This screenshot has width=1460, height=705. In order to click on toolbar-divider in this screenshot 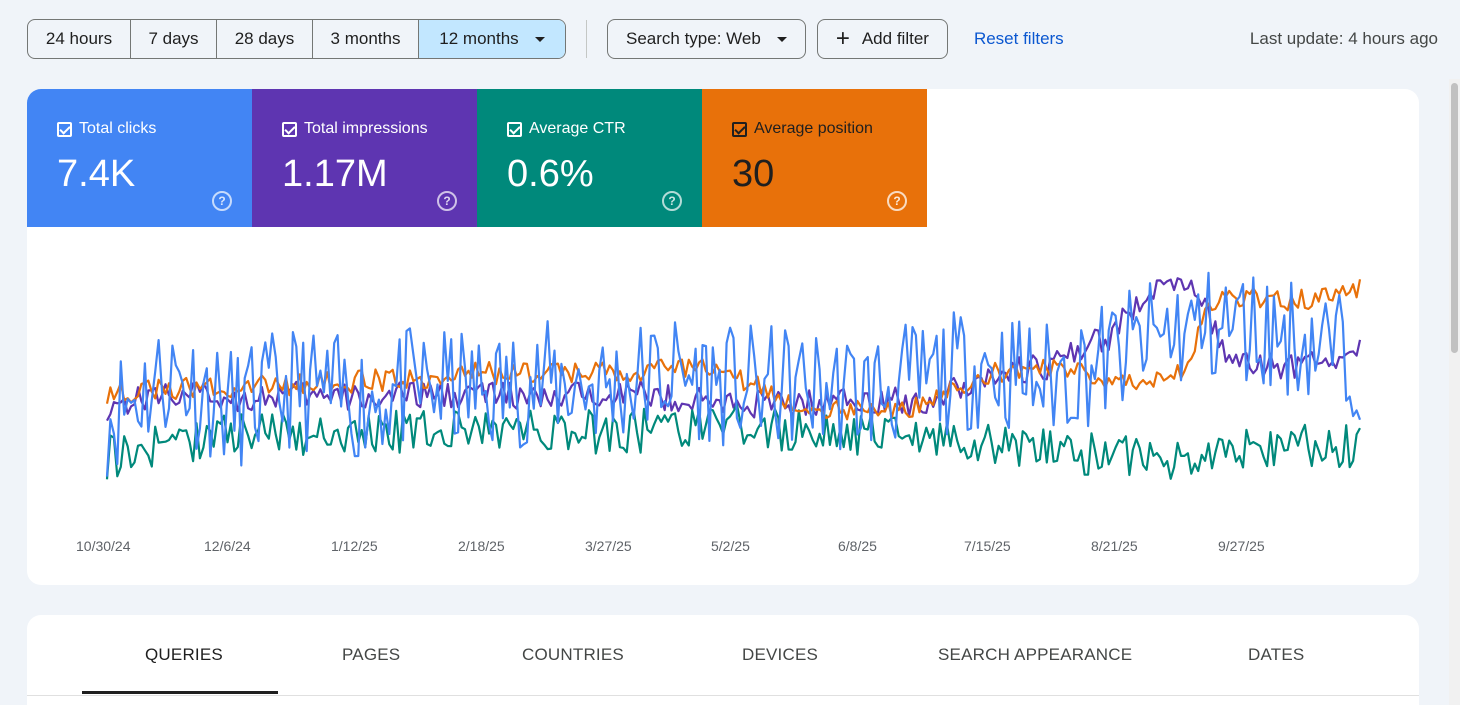, I will do `click(586, 39)`.